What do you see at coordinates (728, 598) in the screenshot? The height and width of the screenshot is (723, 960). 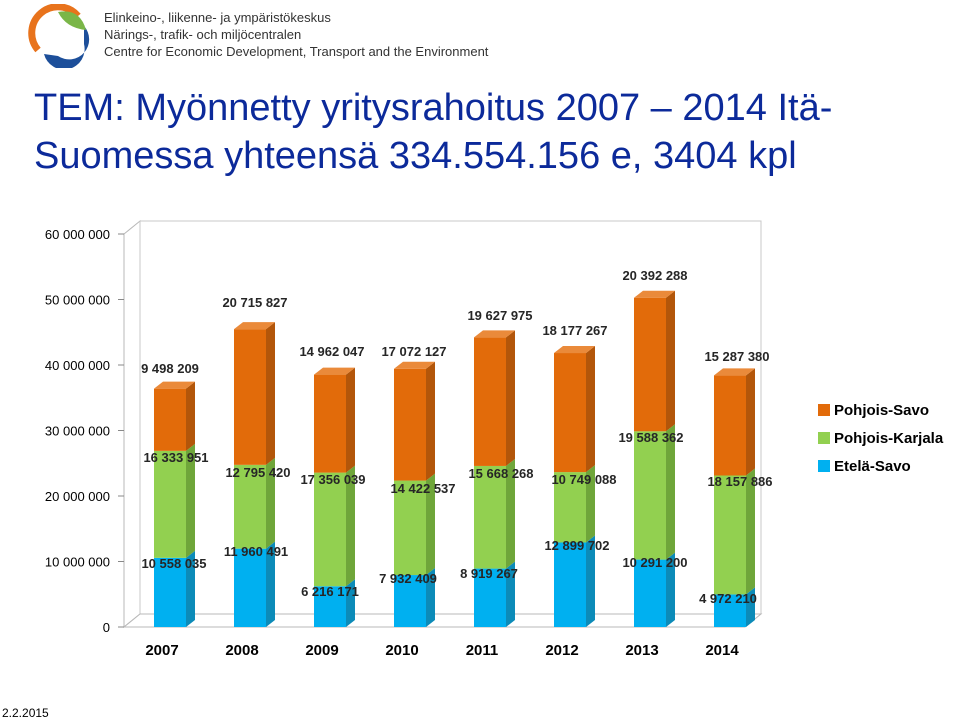 I see `data-label: 4 972 210` at bounding box center [728, 598].